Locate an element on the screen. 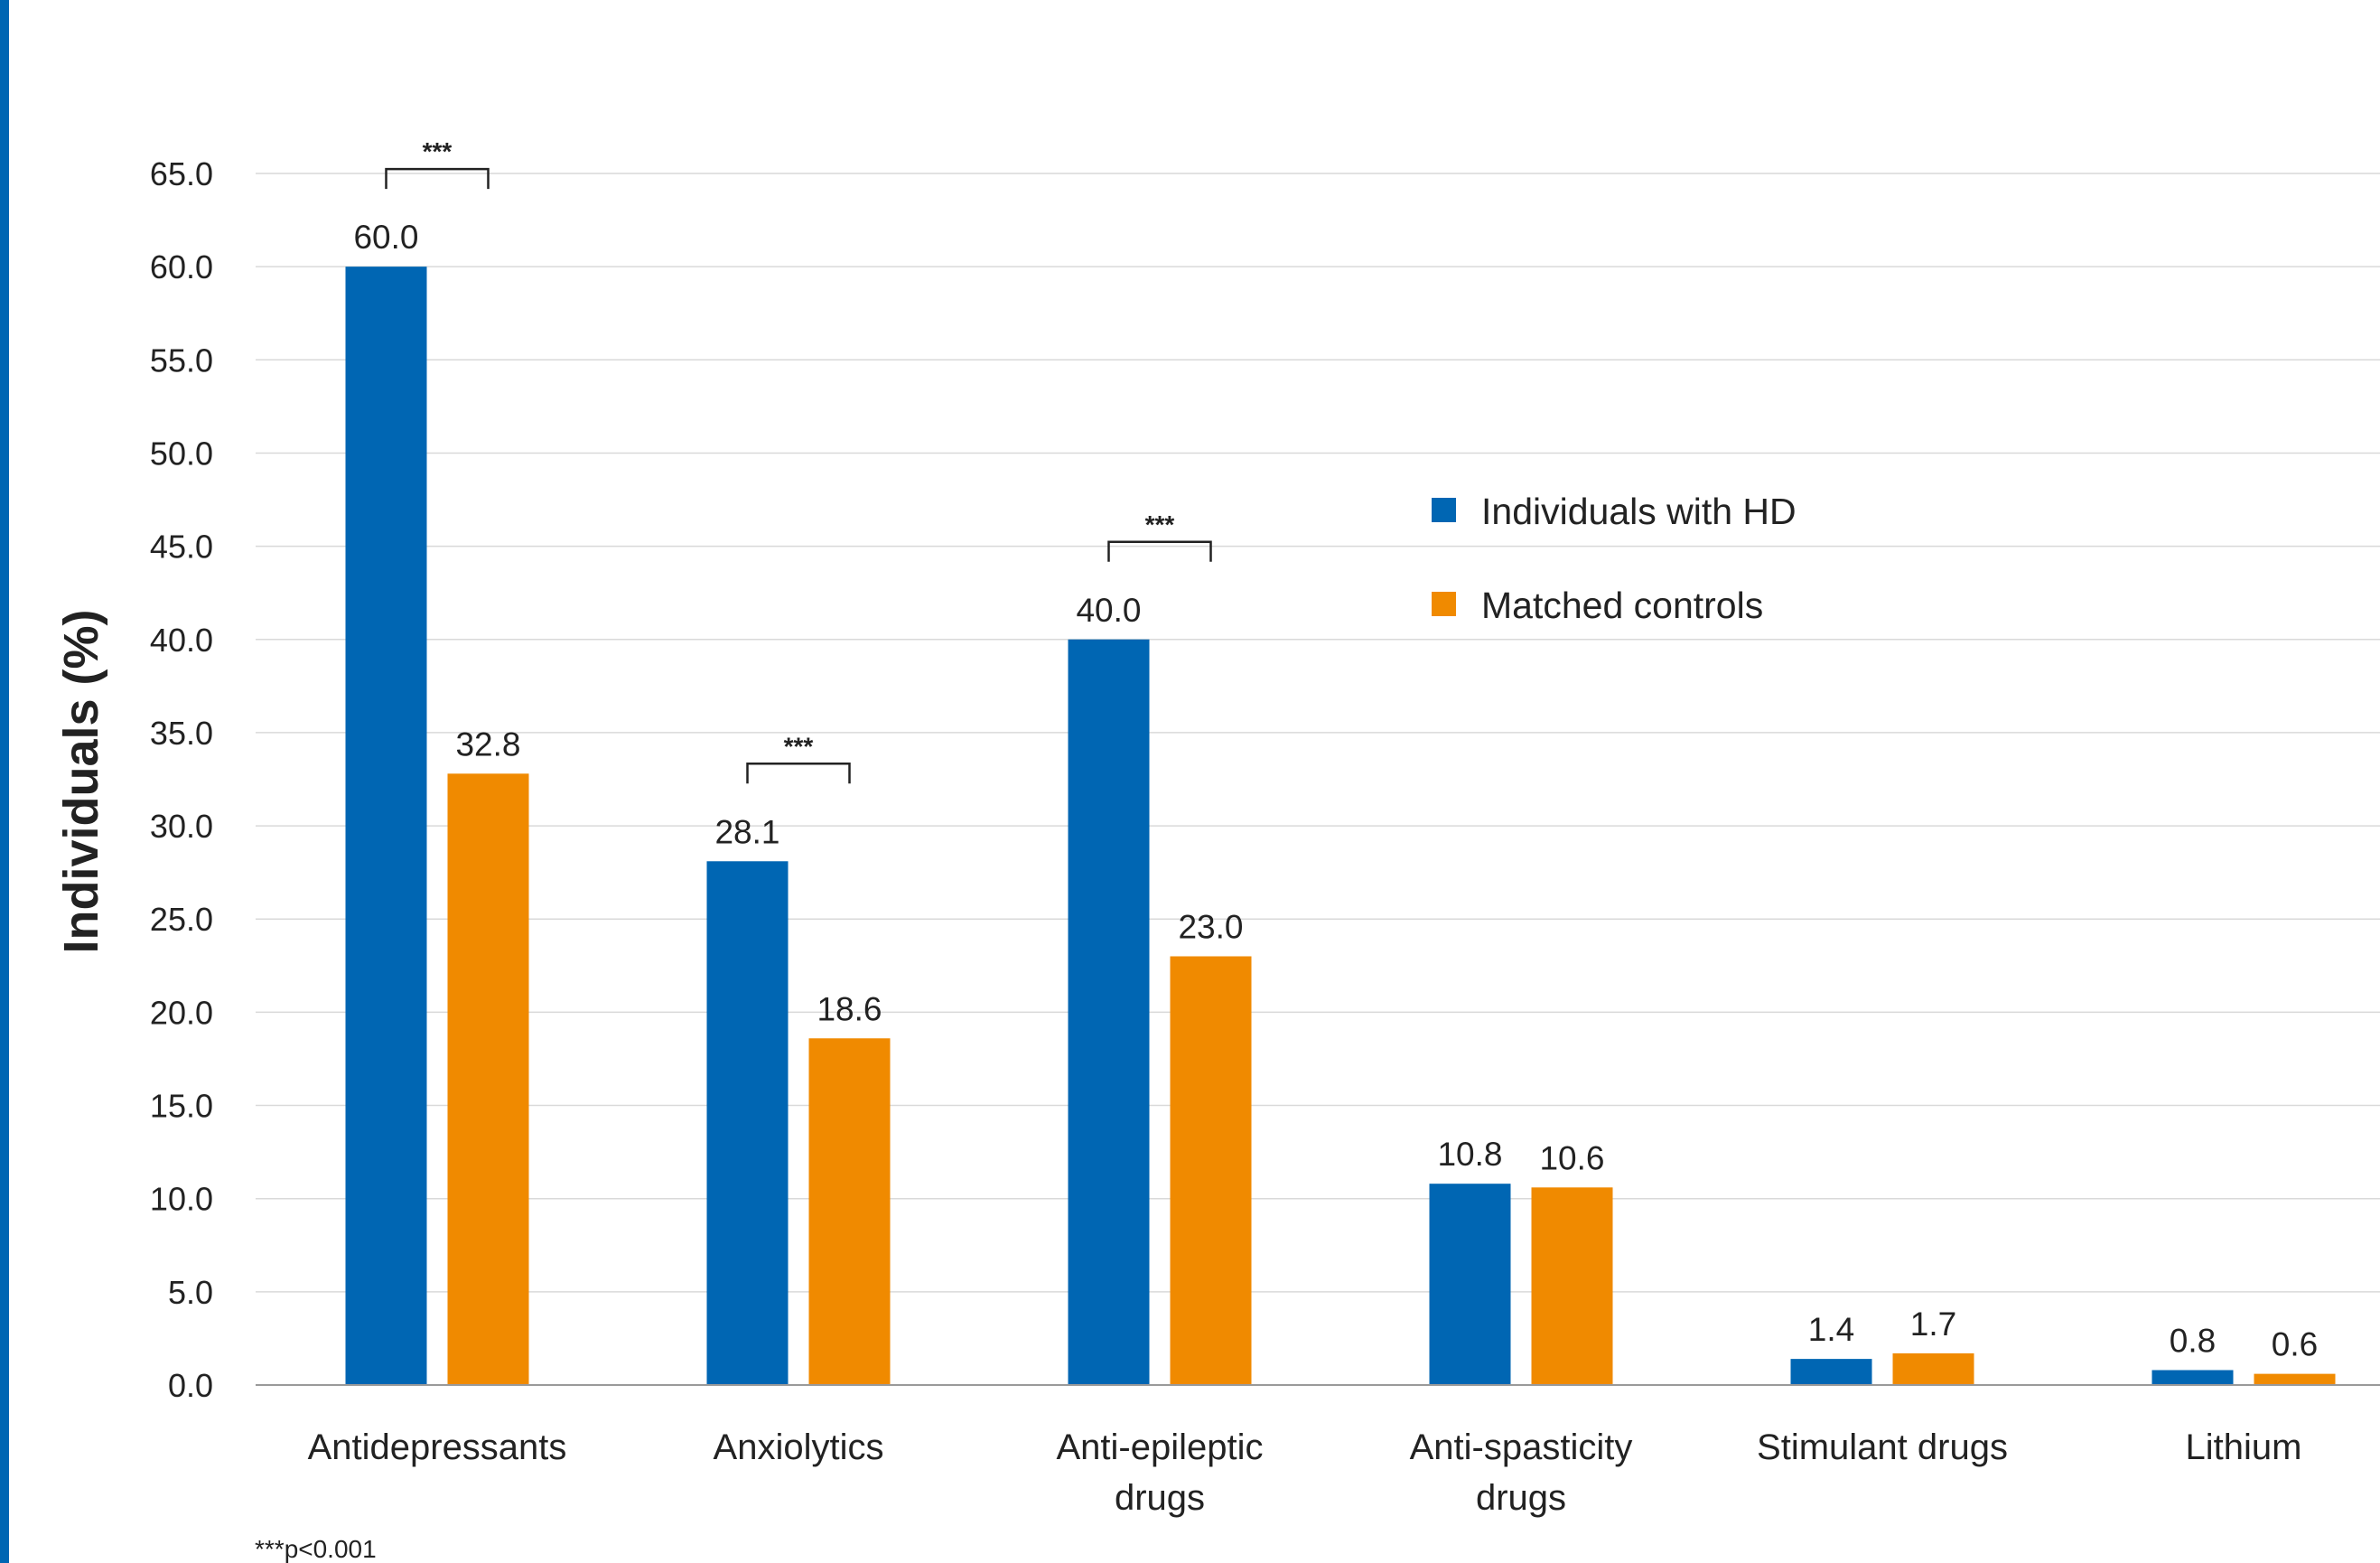  category-label: Lithium is located at coordinates (2244, 1447).